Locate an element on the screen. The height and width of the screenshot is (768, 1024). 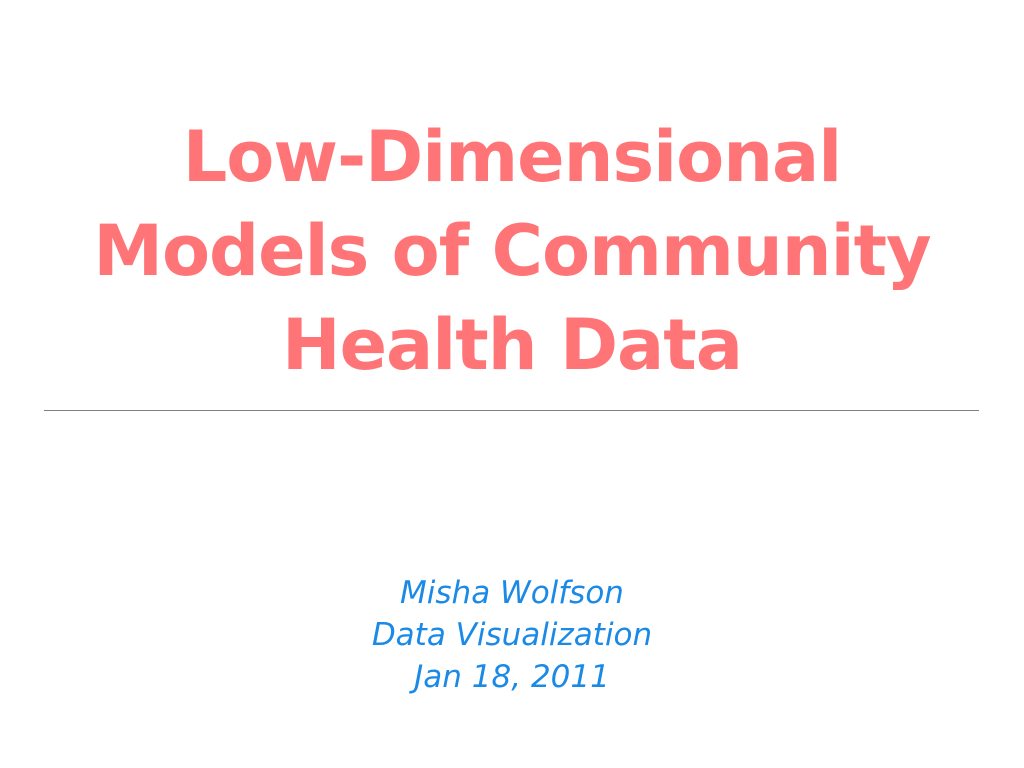
title-line: Models of Community is located at coordinates (512, 251).